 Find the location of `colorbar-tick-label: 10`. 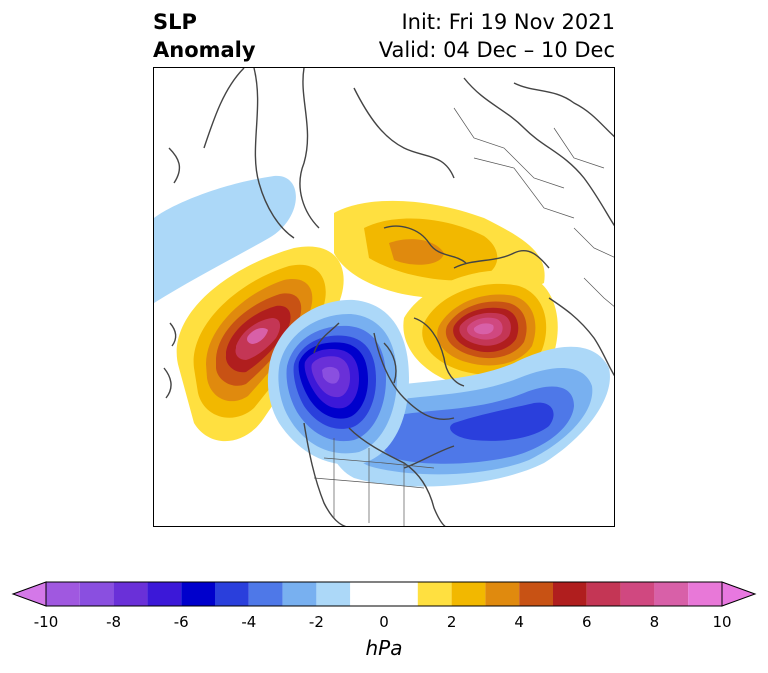

colorbar-tick-label: 10 is located at coordinates (722, 622).